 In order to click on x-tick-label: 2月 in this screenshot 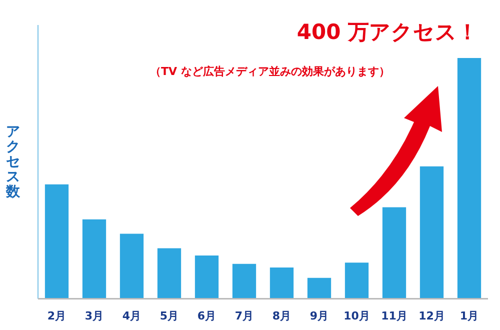, I will do `click(56, 315)`.